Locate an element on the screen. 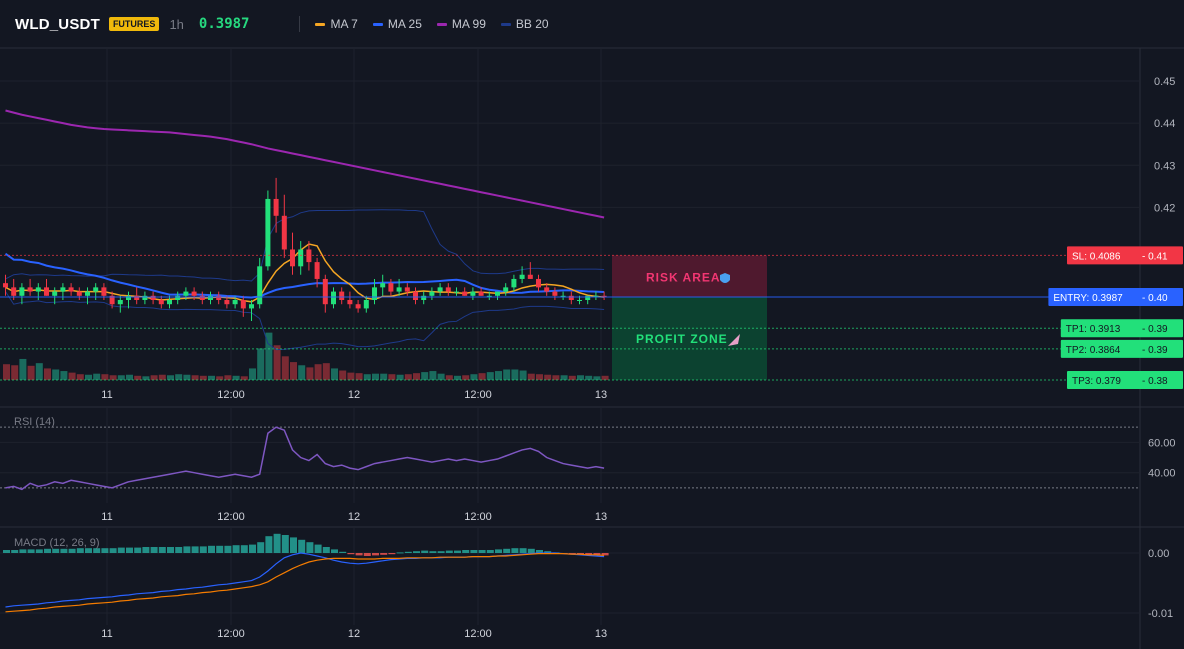 The image size is (1184, 649). time-tick-label: 11 is located at coordinates (106, 395).